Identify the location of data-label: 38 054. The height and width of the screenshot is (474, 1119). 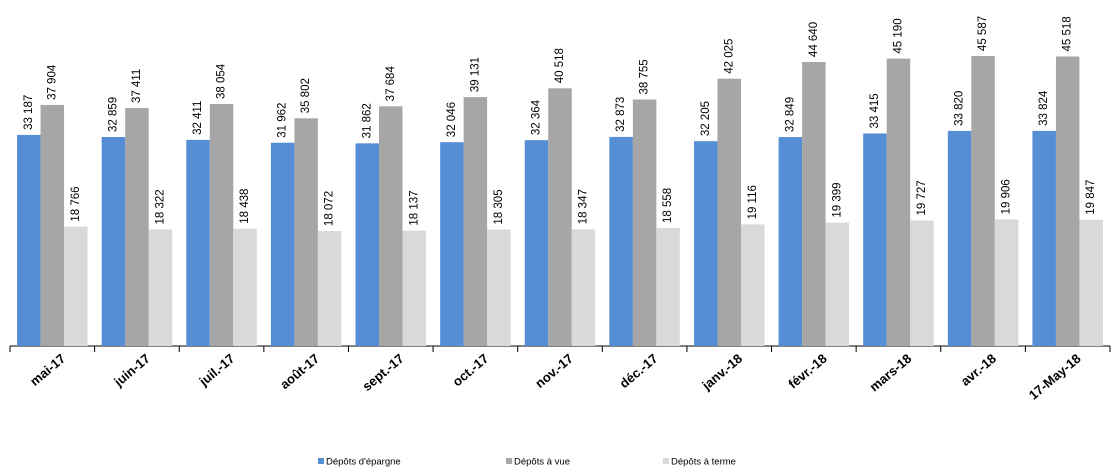
(222, 81).